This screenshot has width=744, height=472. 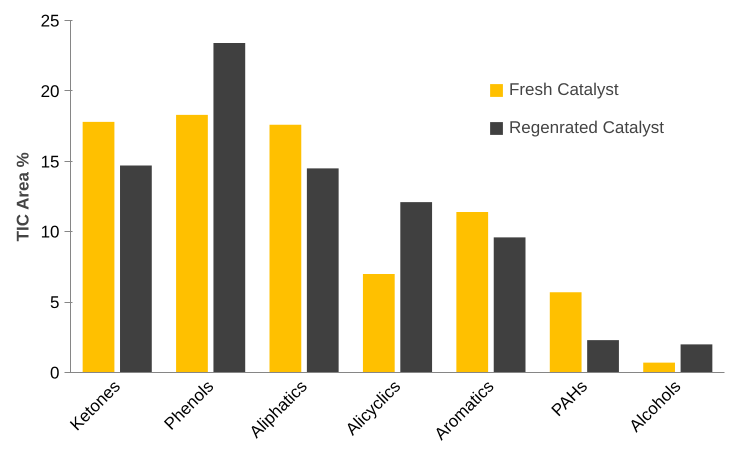 What do you see at coordinates (50, 232) in the screenshot?
I see `y-tick-label: 10` at bounding box center [50, 232].